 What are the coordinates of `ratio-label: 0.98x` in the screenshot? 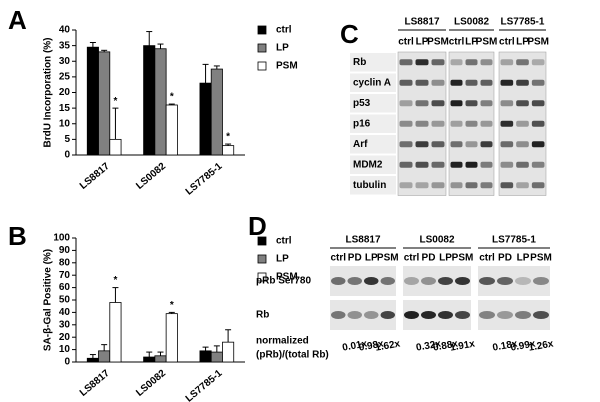 It's located at (371, 345).